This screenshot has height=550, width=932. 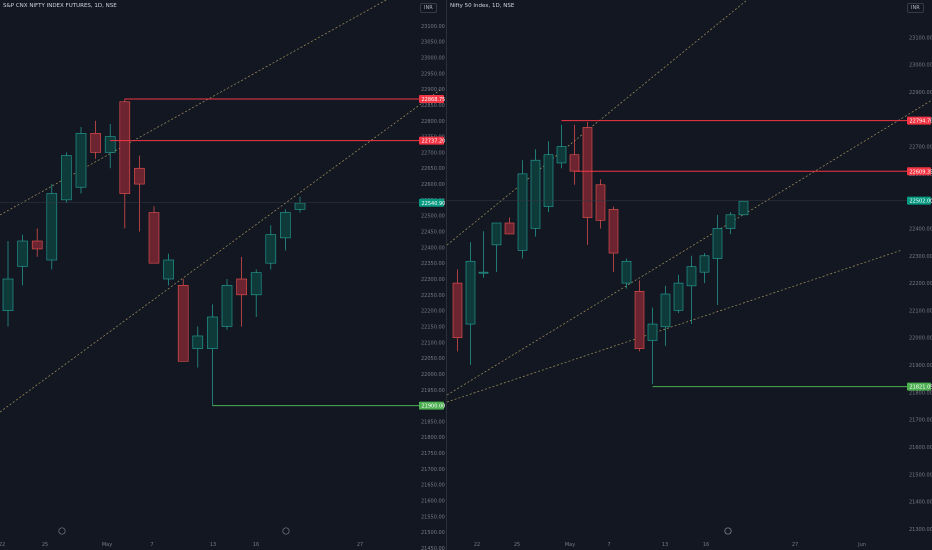 I want to click on y-tick-label: 21400.00, so click(x=920, y=503).